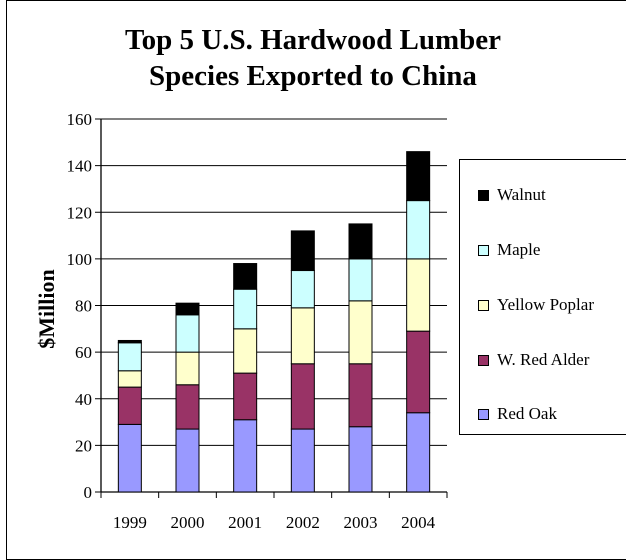  Describe the element at coordinates (418, 372) in the screenshot. I see `bar-segment-w-red-alder-2004` at that location.